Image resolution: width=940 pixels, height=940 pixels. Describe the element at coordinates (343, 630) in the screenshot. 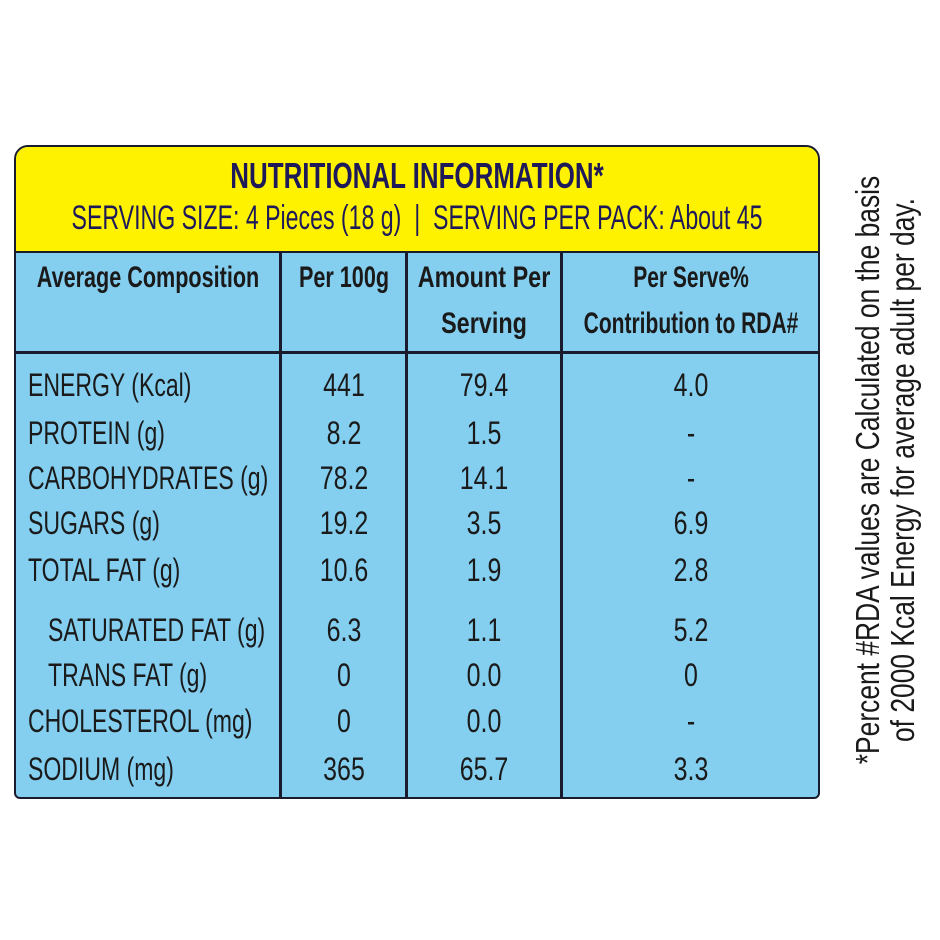

I see `per-100g-value: 6.3` at that location.